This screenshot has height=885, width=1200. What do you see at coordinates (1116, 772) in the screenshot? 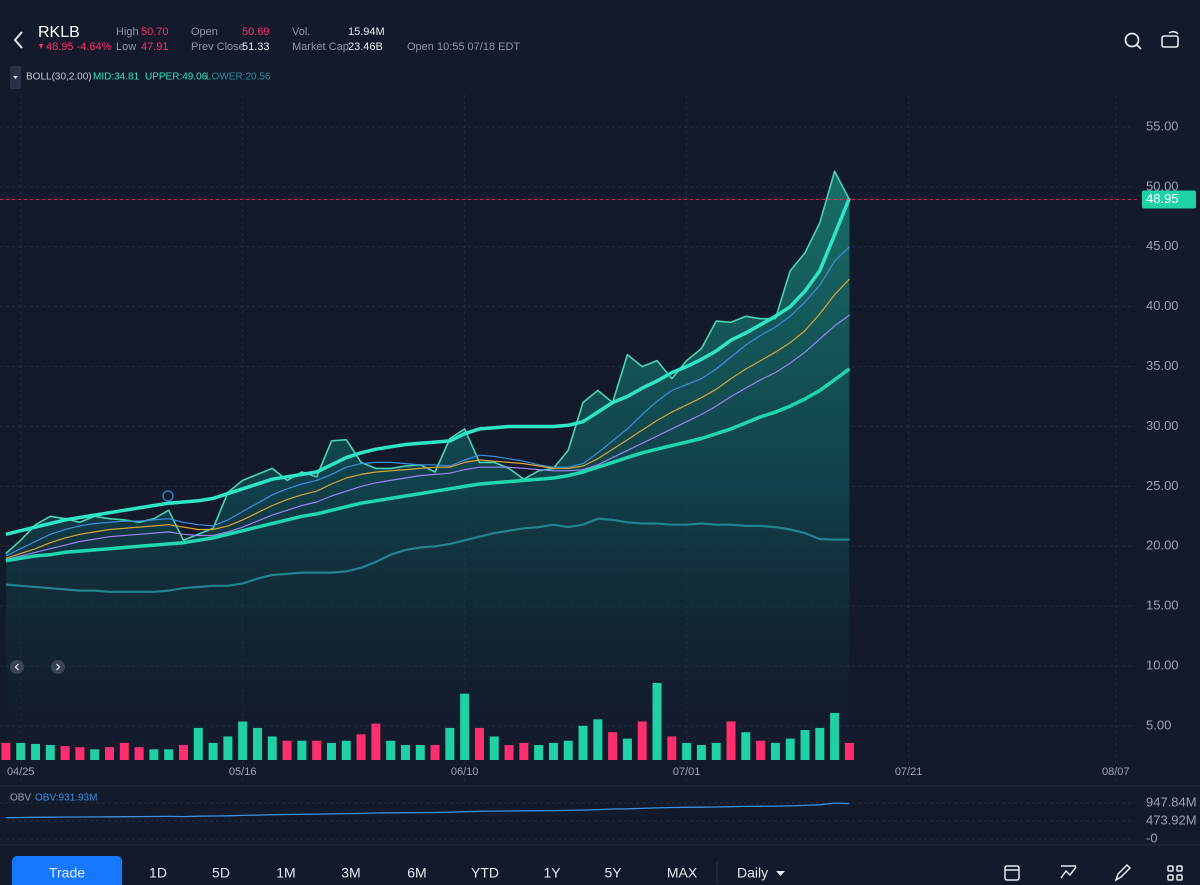
I see `x-tick-label: 08/07` at bounding box center [1116, 772].